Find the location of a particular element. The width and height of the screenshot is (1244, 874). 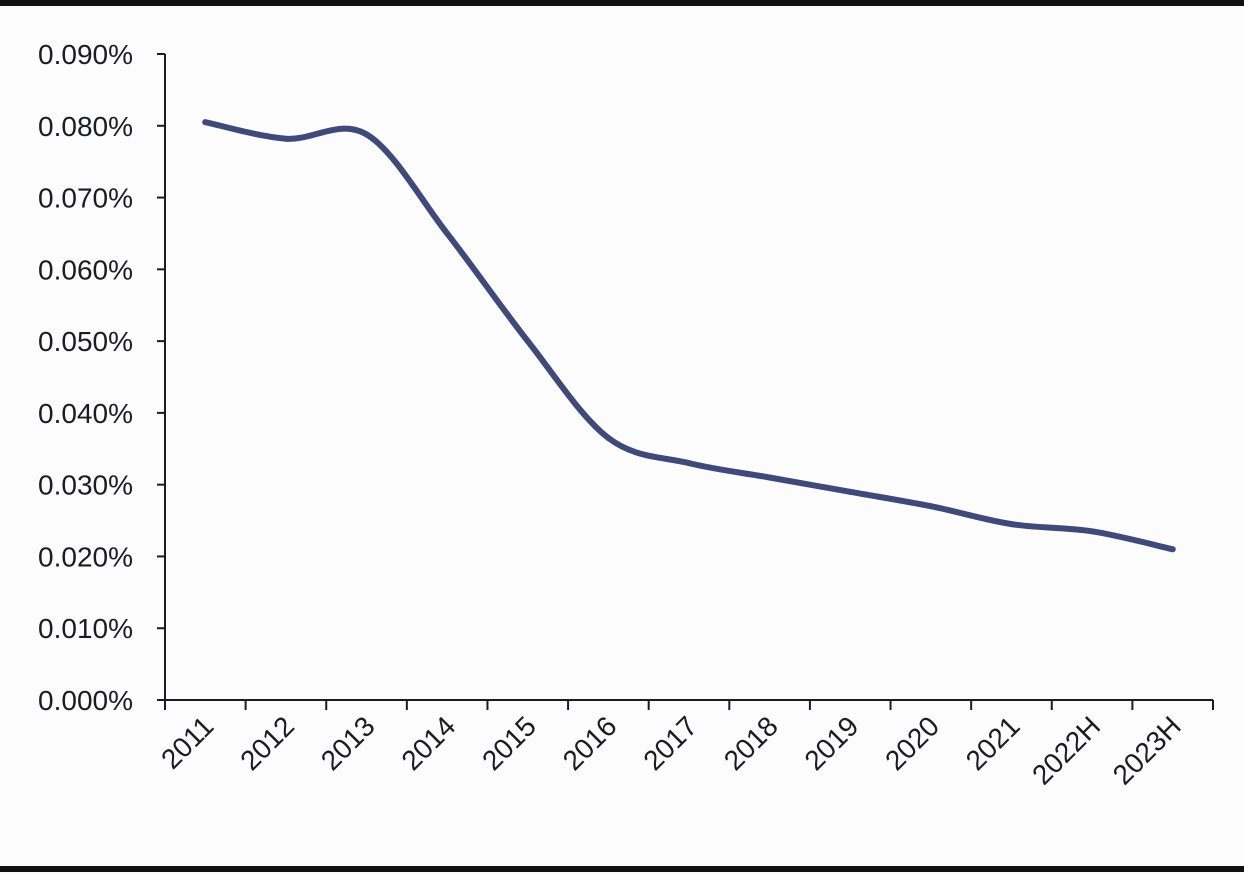

x-tick-label: 2016 is located at coordinates (590, 743).